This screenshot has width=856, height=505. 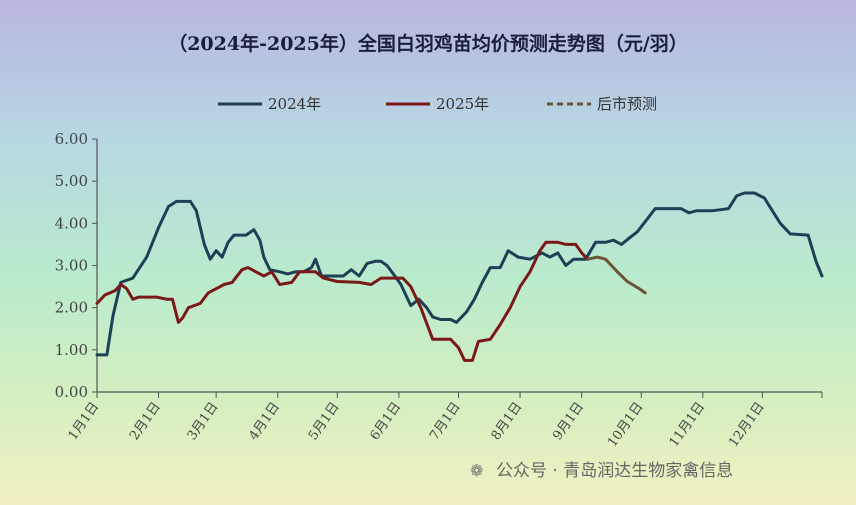 I want to click on legend: 2024年 2025年 后市预测, so click(x=437, y=104).